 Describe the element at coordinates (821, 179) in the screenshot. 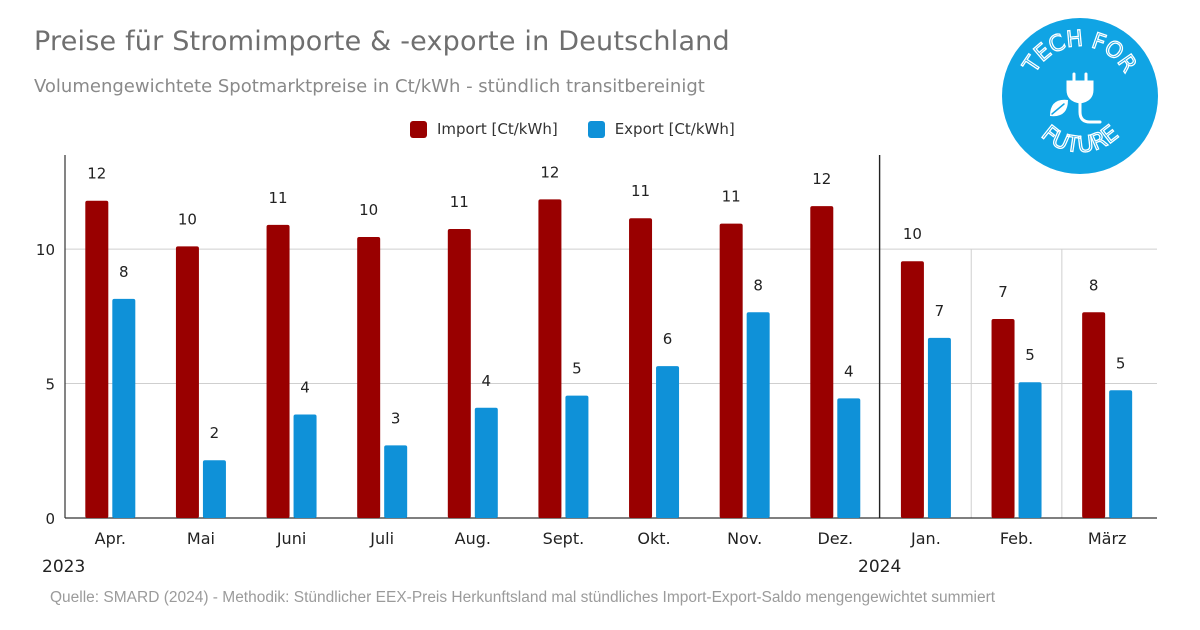

I see `data-label-import-8: 12` at that location.